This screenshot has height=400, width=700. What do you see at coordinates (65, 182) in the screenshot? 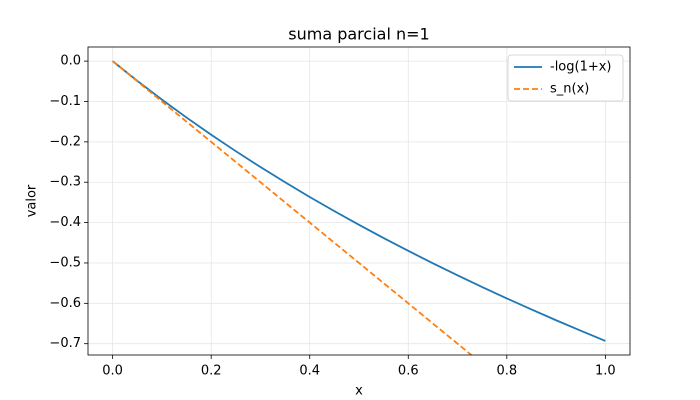
I see `y-tick-label: −0.3` at bounding box center [65, 182].